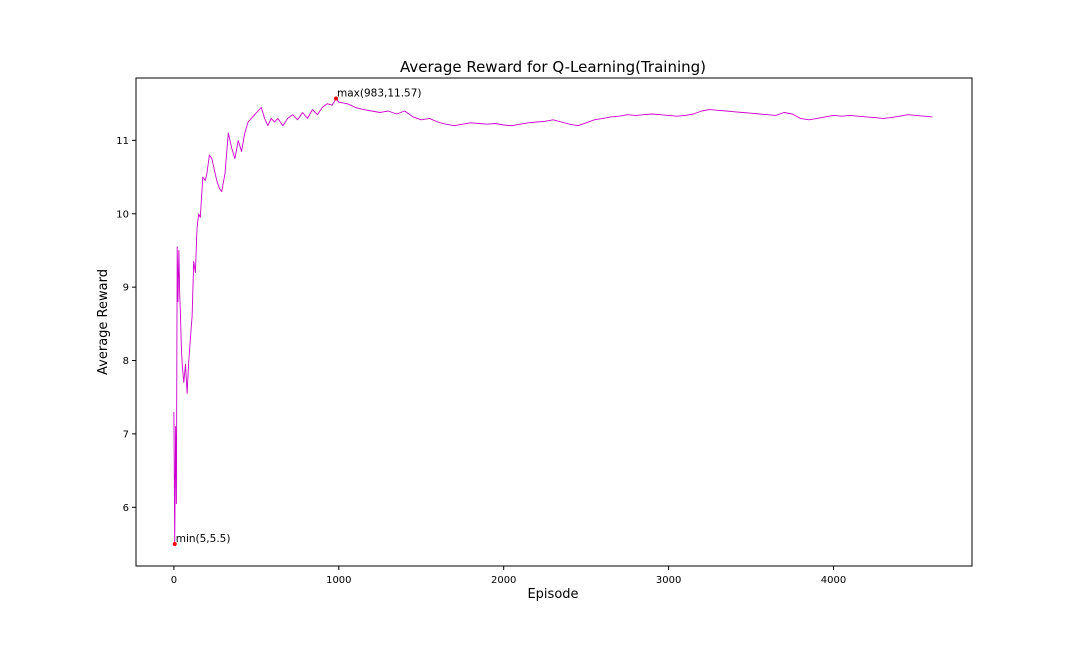  What do you see at coordinates (122, 141) in the screenshot?
I see `y-tick-label: 11` at bounding box center [122, 141].